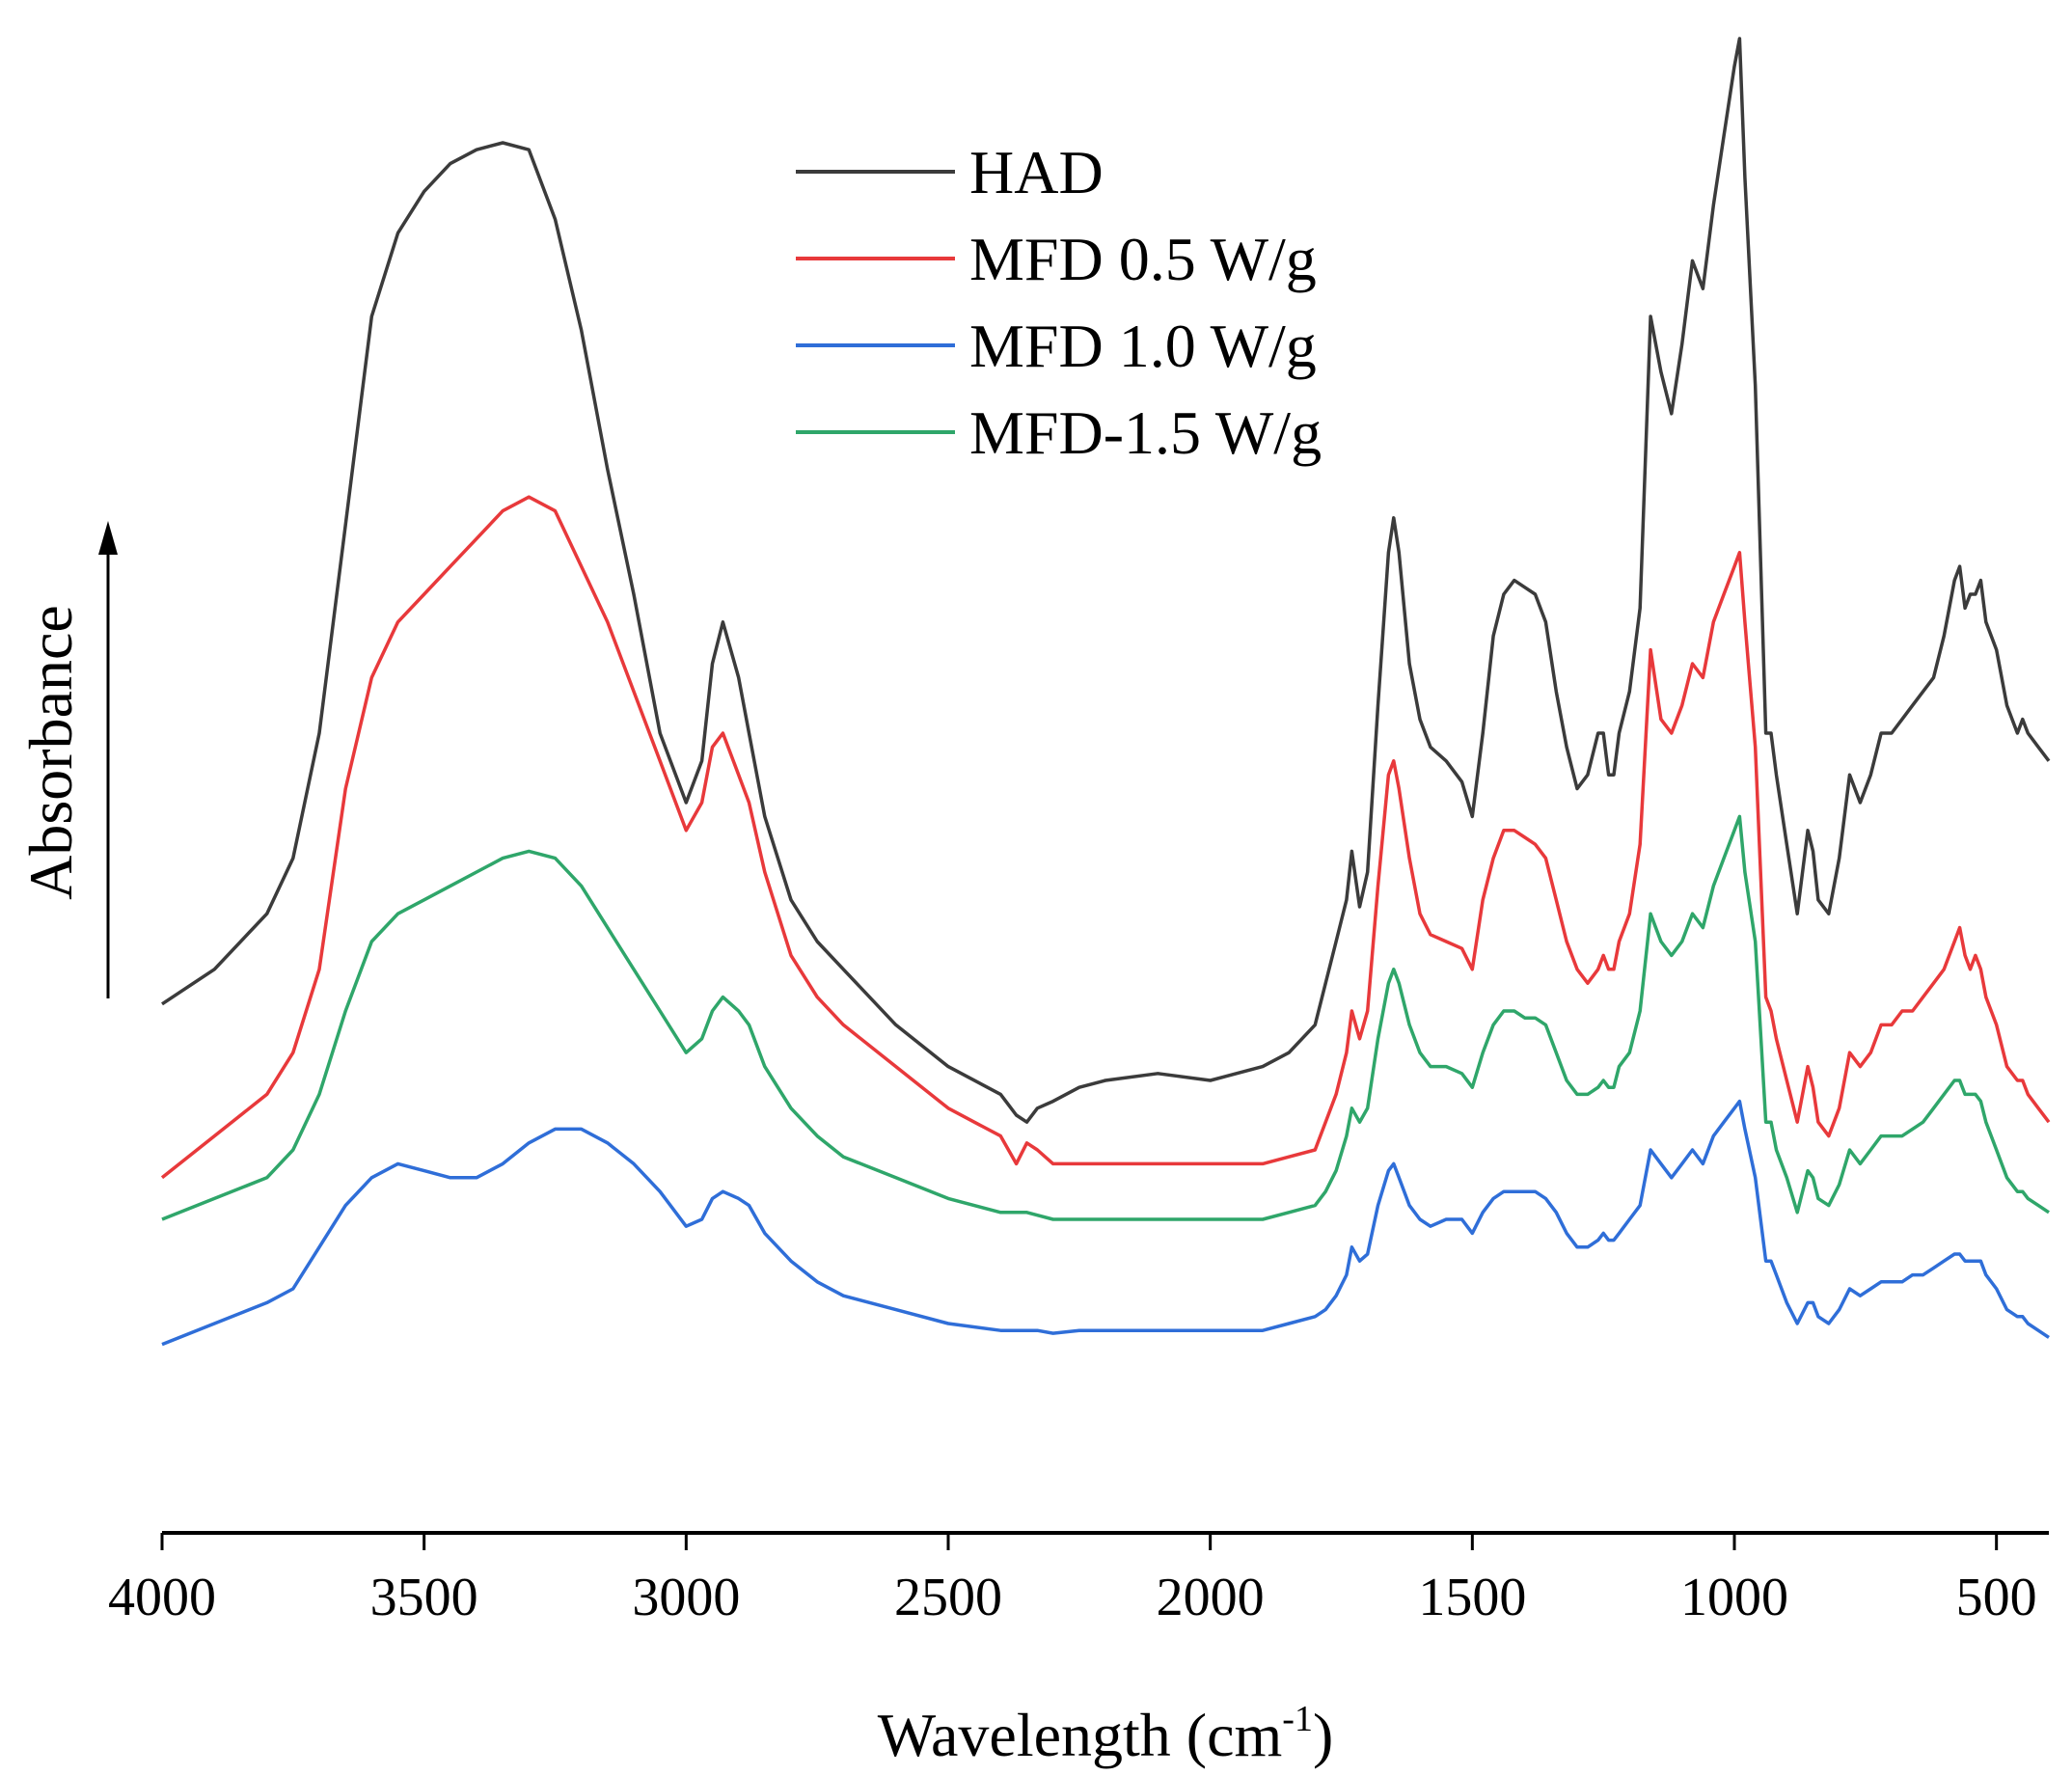  I want to click on x-tick-label: 500, so click(1997, 1597).